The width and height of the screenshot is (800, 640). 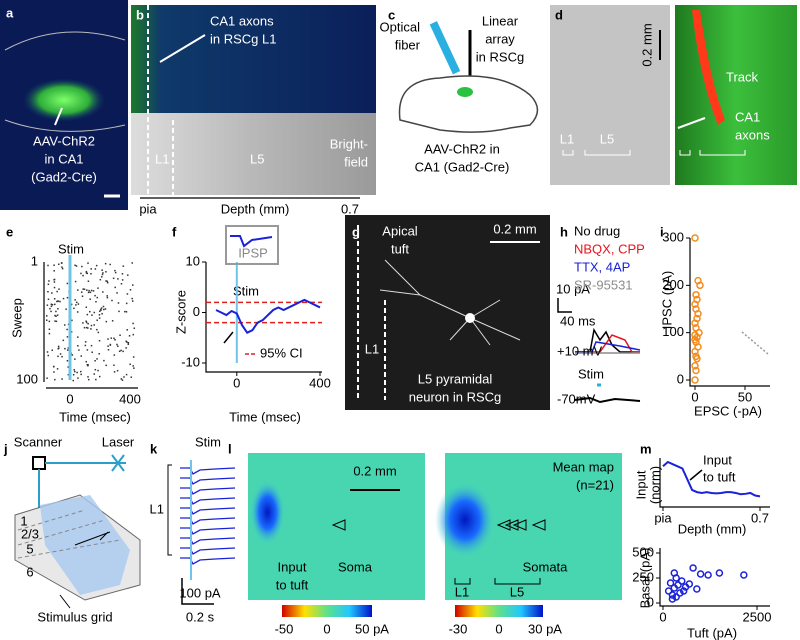 What do you see at coordinates (169, 510) in the screenshot?
I see `bracket` at bounding box center [169, 510].